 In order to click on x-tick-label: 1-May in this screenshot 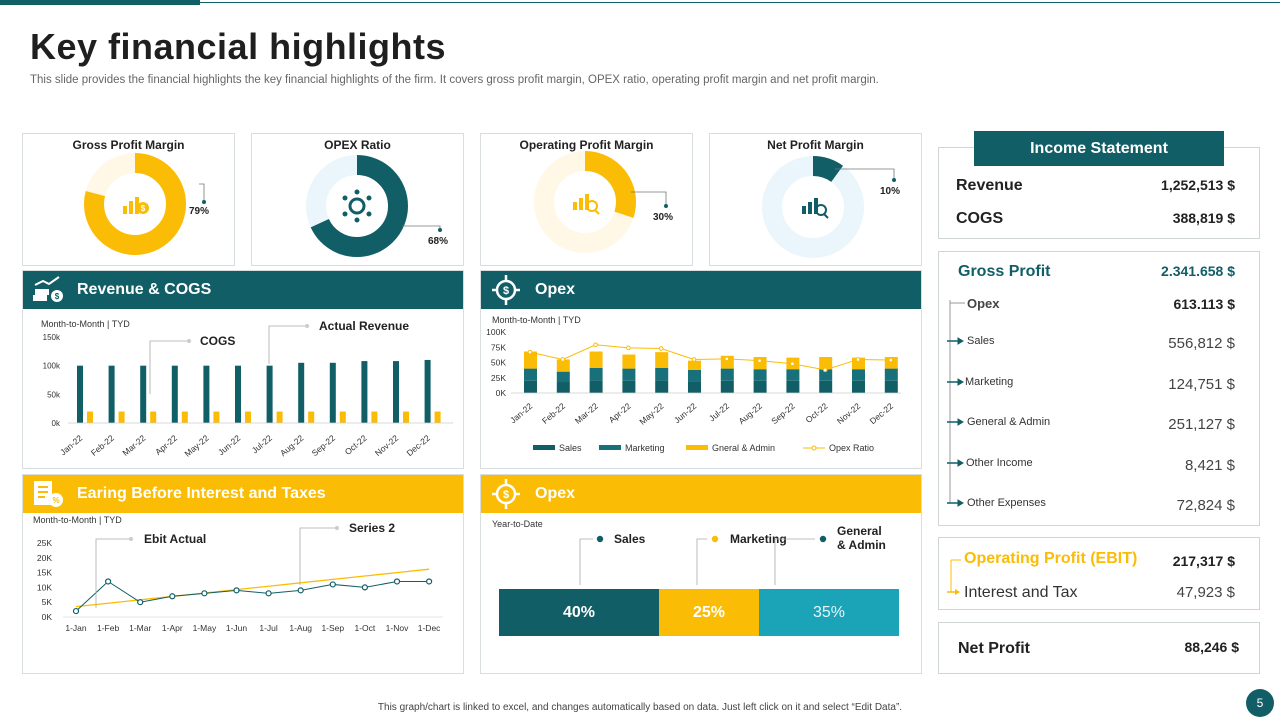, I will do `click(205, 628)`.